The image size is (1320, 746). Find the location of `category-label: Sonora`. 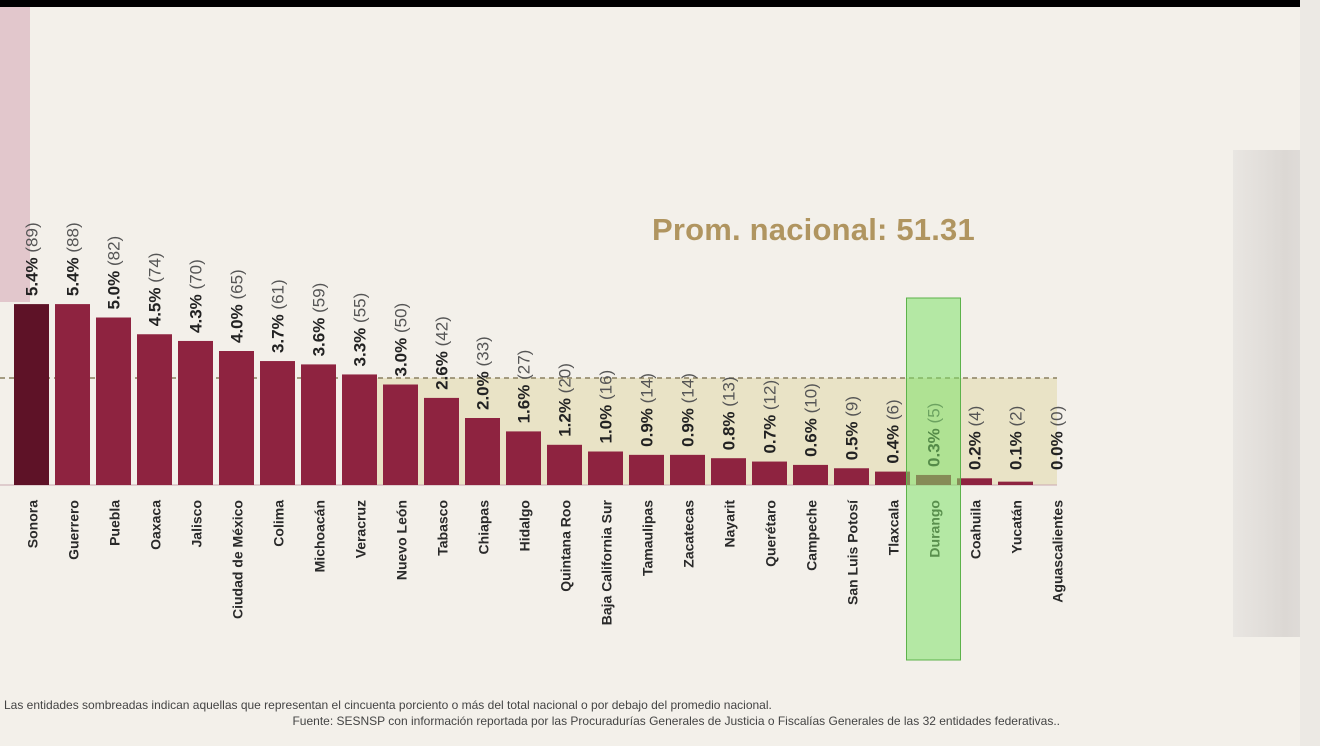

category-label: Sonora is located at coordinates (33, 524).